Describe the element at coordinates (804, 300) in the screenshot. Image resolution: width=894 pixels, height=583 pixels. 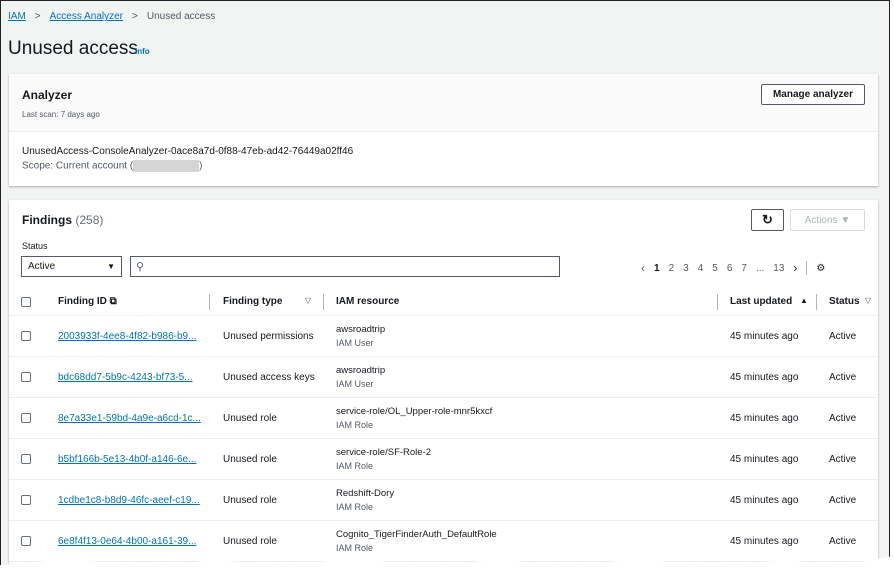
I see `sort-ascending-icon: ▲` at that location.